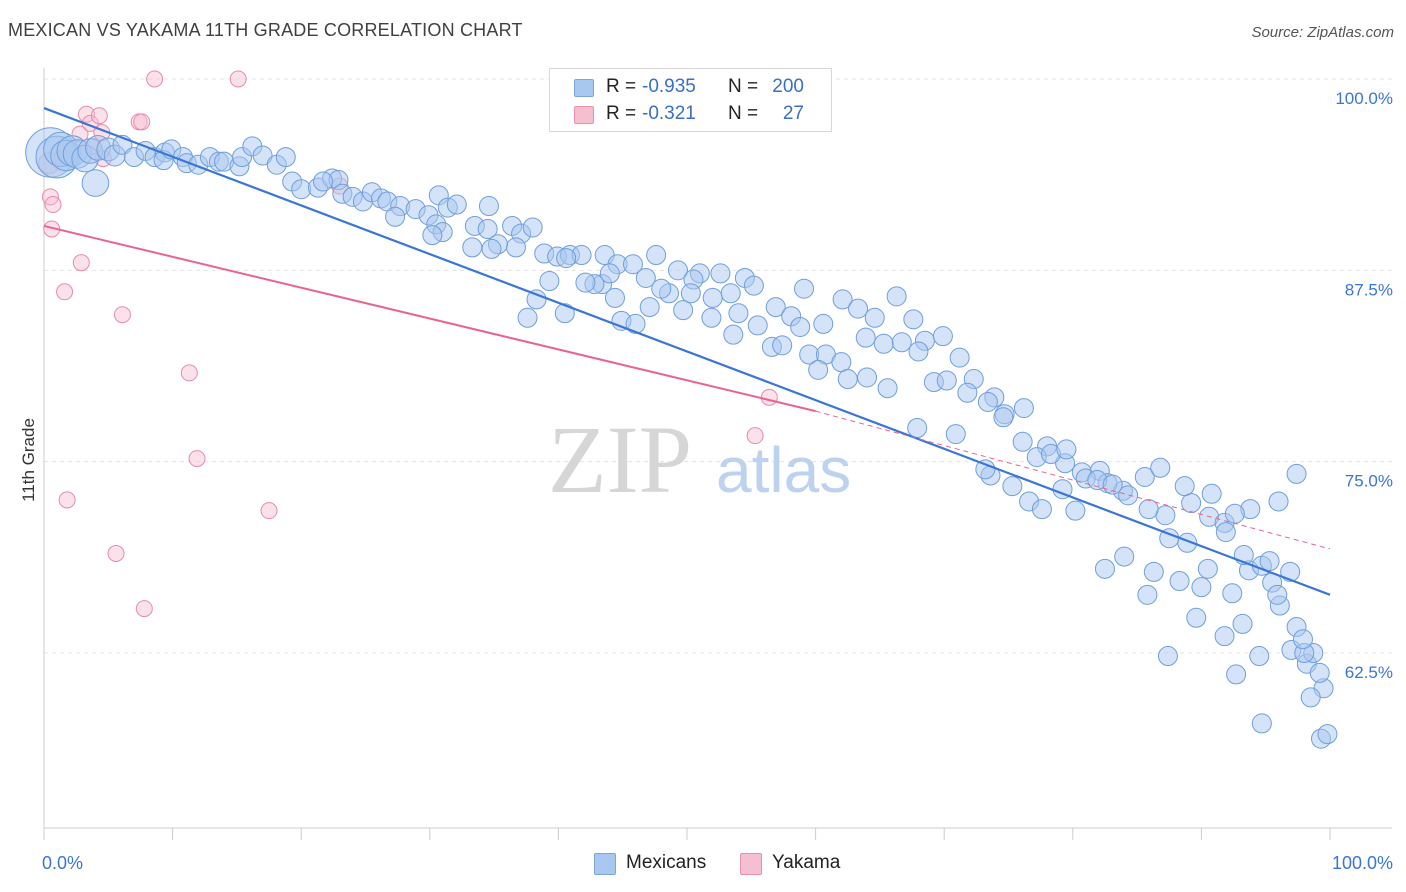 The width and height of the screenshot is (1406, 892). Describe the element at coordinates (1322, 32) in the screenshot. I see `source-label: Source: ZipAtlas.com` at that location.